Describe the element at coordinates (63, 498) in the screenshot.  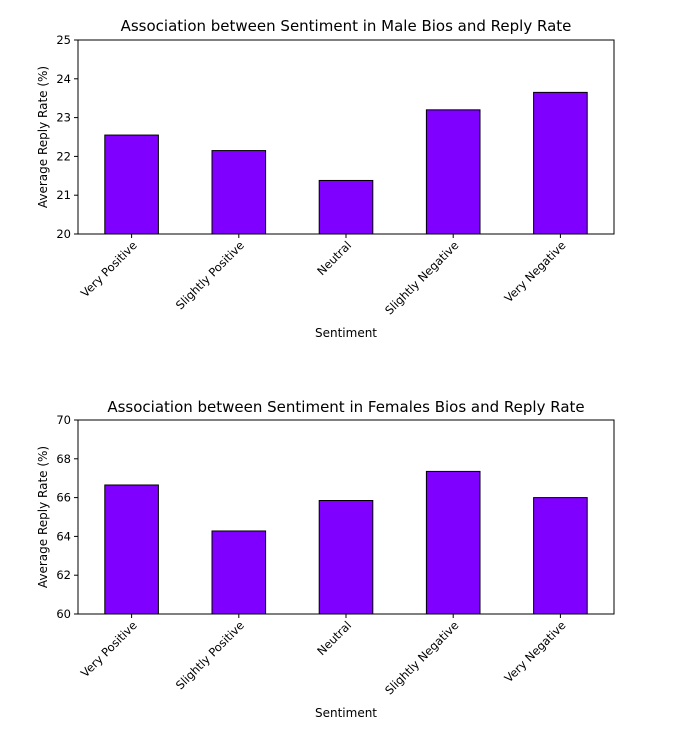
I see `y-tick-label: 66` at that location.